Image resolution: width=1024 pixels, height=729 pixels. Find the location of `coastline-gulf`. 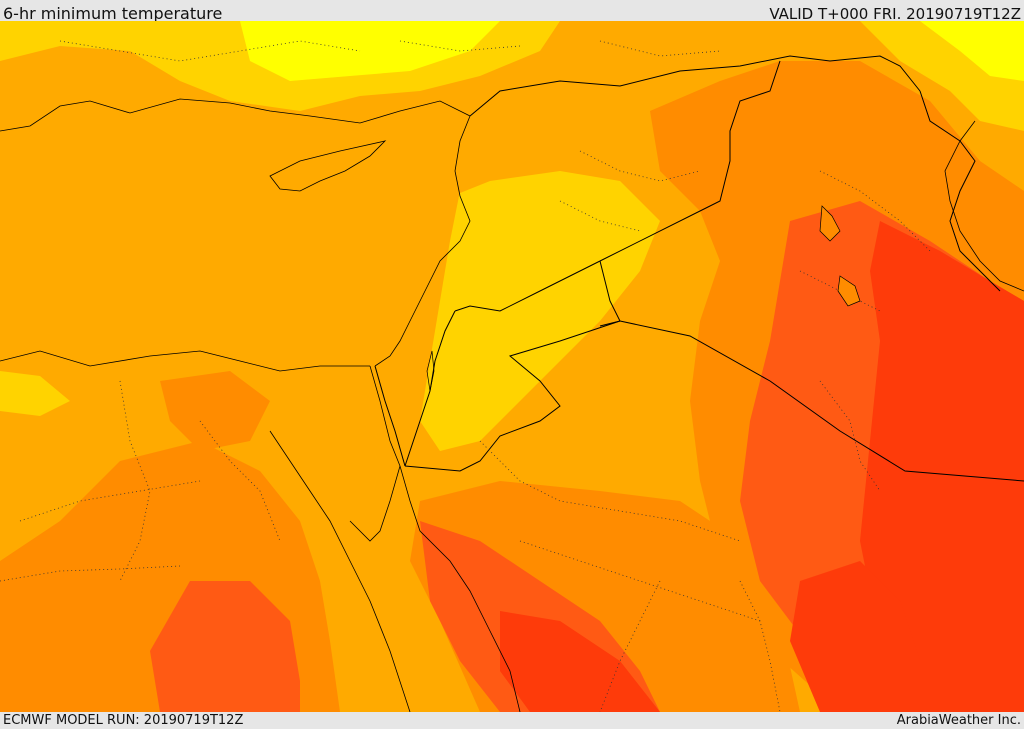

coastline-gulf is located at coordinates (984, 206).